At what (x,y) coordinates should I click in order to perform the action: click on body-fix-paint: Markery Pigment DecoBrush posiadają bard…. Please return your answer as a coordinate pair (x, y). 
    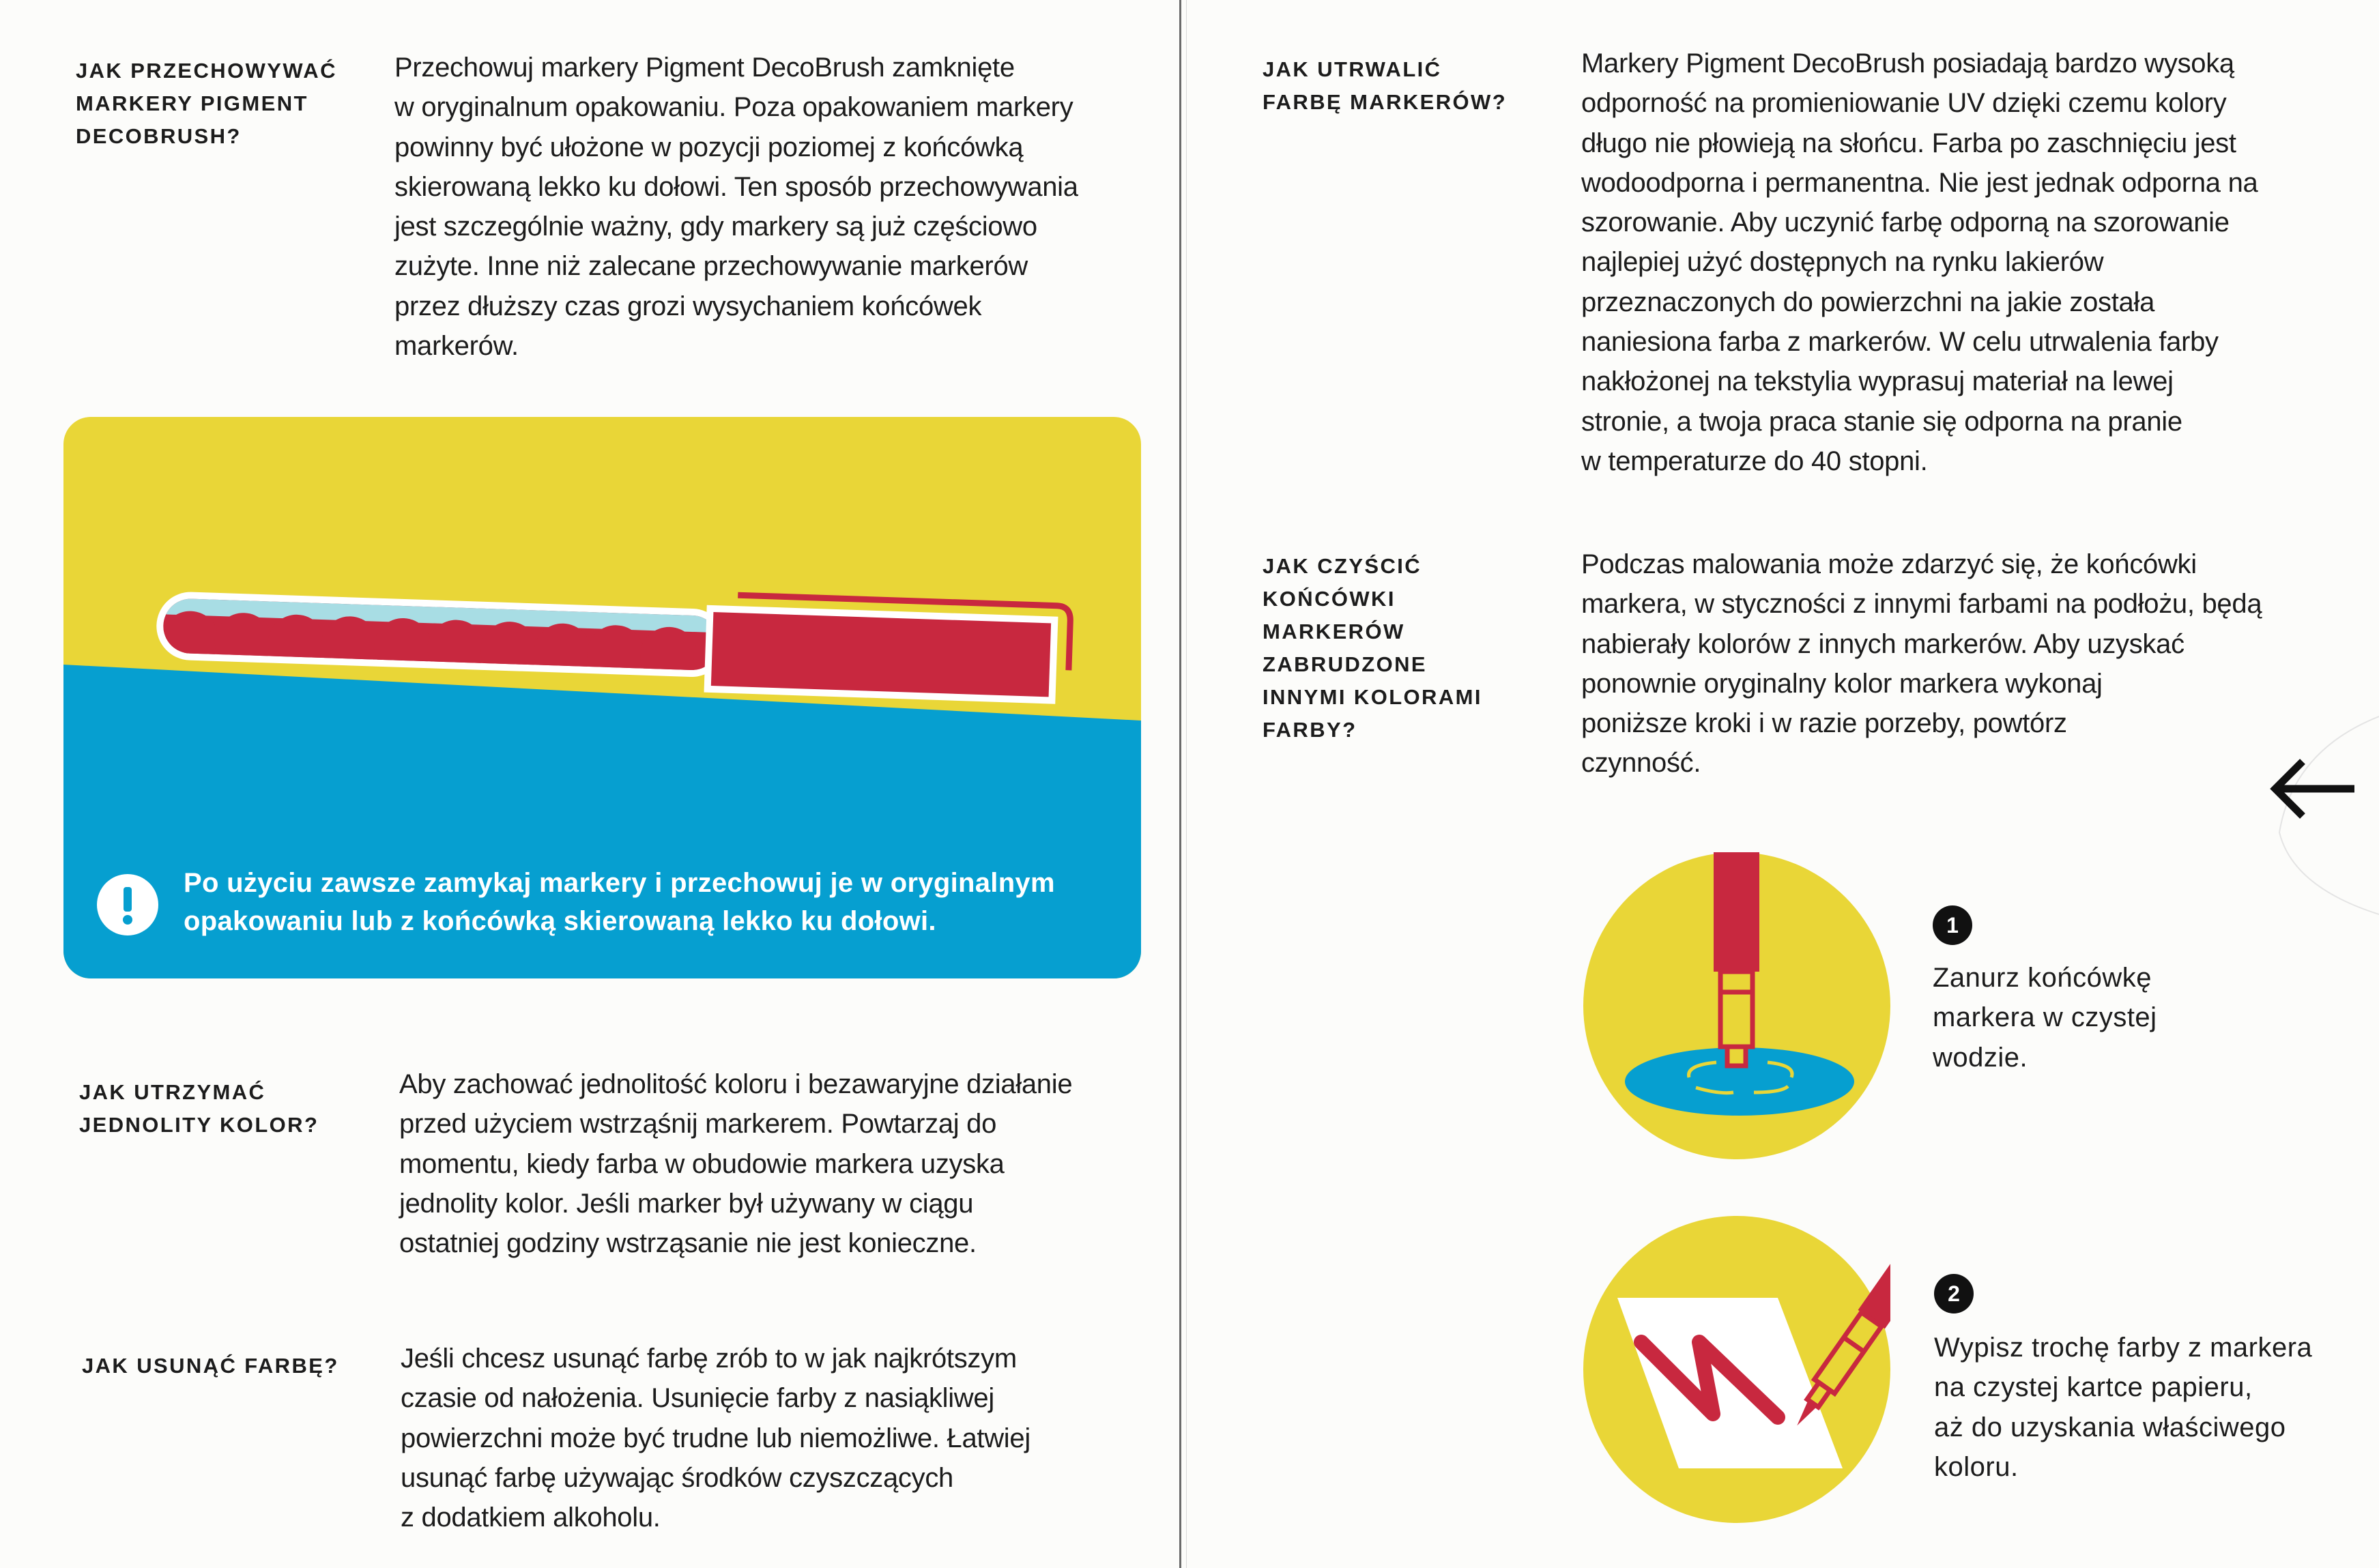
    Looking at the image, I should click on (1919, 262).